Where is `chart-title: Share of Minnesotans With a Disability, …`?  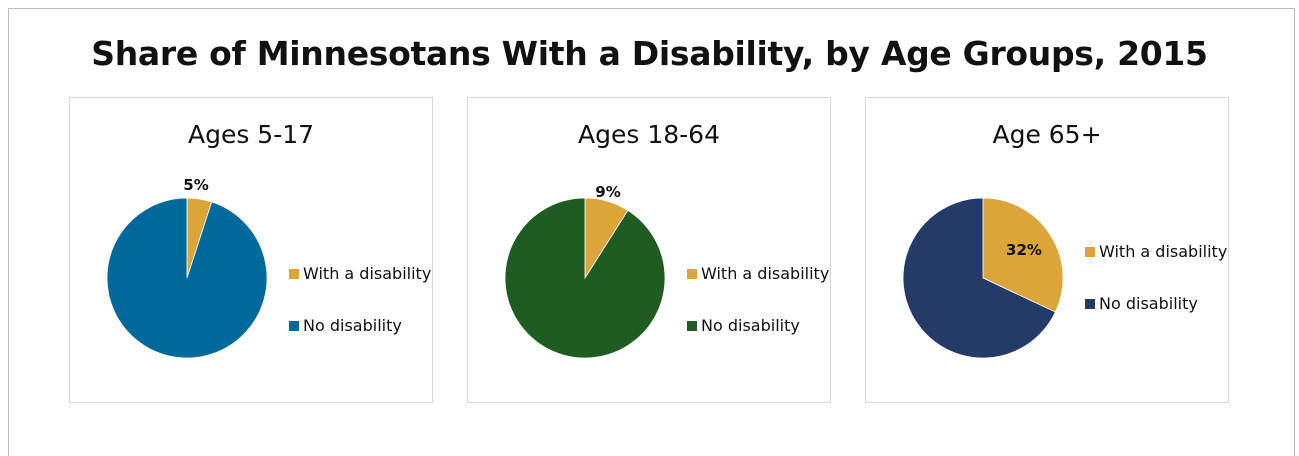 chart-title: Share of Minnesotans With a Disability, … is located at coordinates (649, 53).